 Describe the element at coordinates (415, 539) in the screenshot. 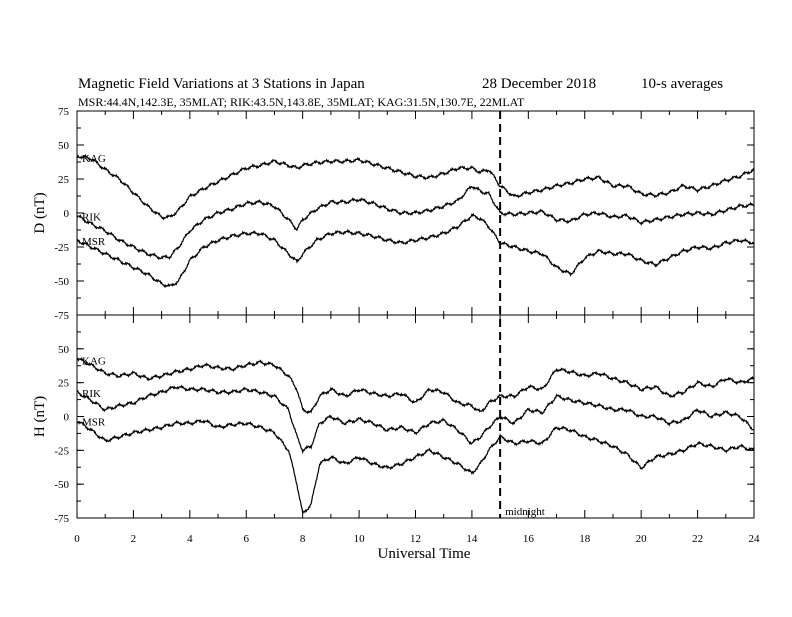

I see `x-tick-label: 12` at that location.